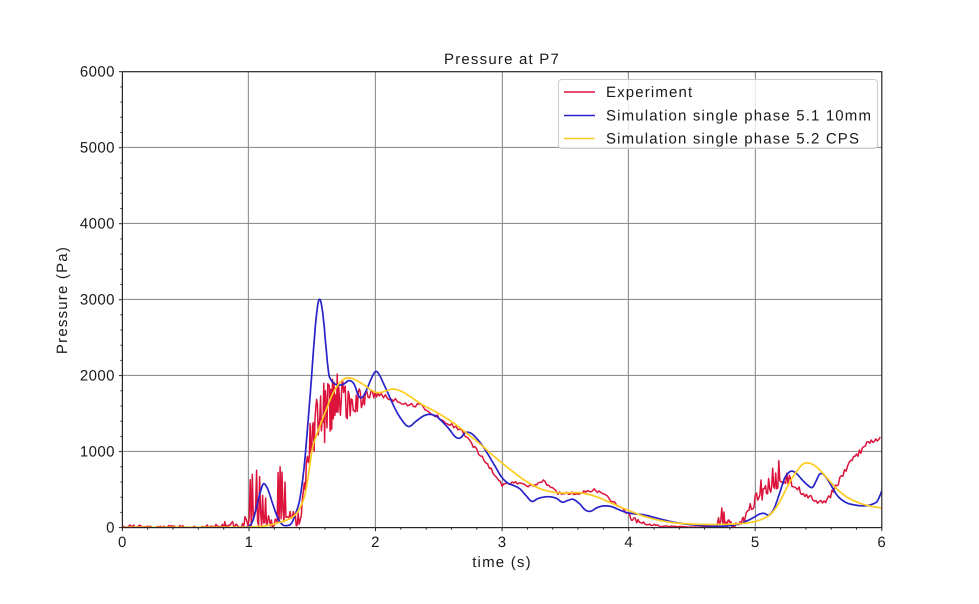 Image resolution: width=979 pixels, height=604 pixels. What do you see at coordinates (97, 452) in the screenshot?
I see `svg-text: 1000` at bounding box center [97, 452].